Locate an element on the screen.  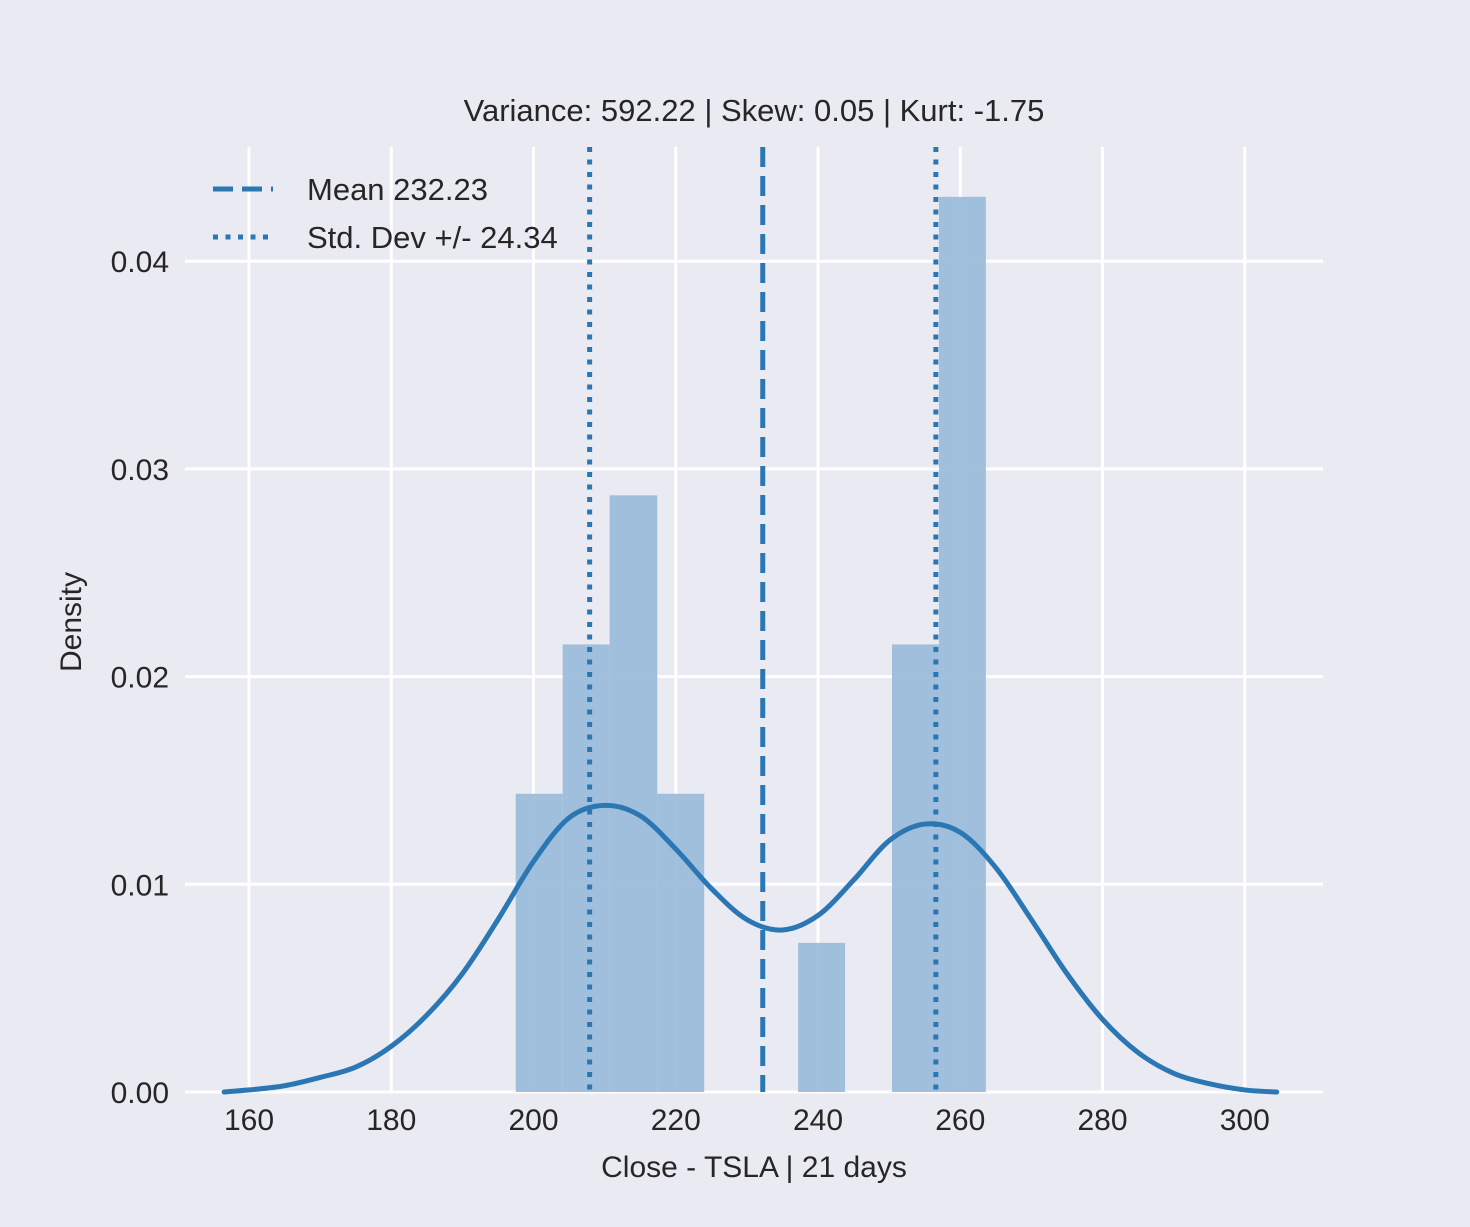
x-axis-label: Close - TSLA | 21 days is located at coordinates (754, 1167).